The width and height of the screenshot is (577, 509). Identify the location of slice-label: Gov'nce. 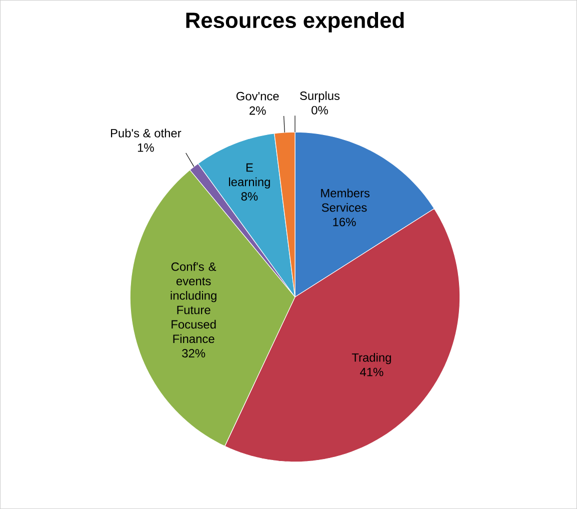
(257, 96).